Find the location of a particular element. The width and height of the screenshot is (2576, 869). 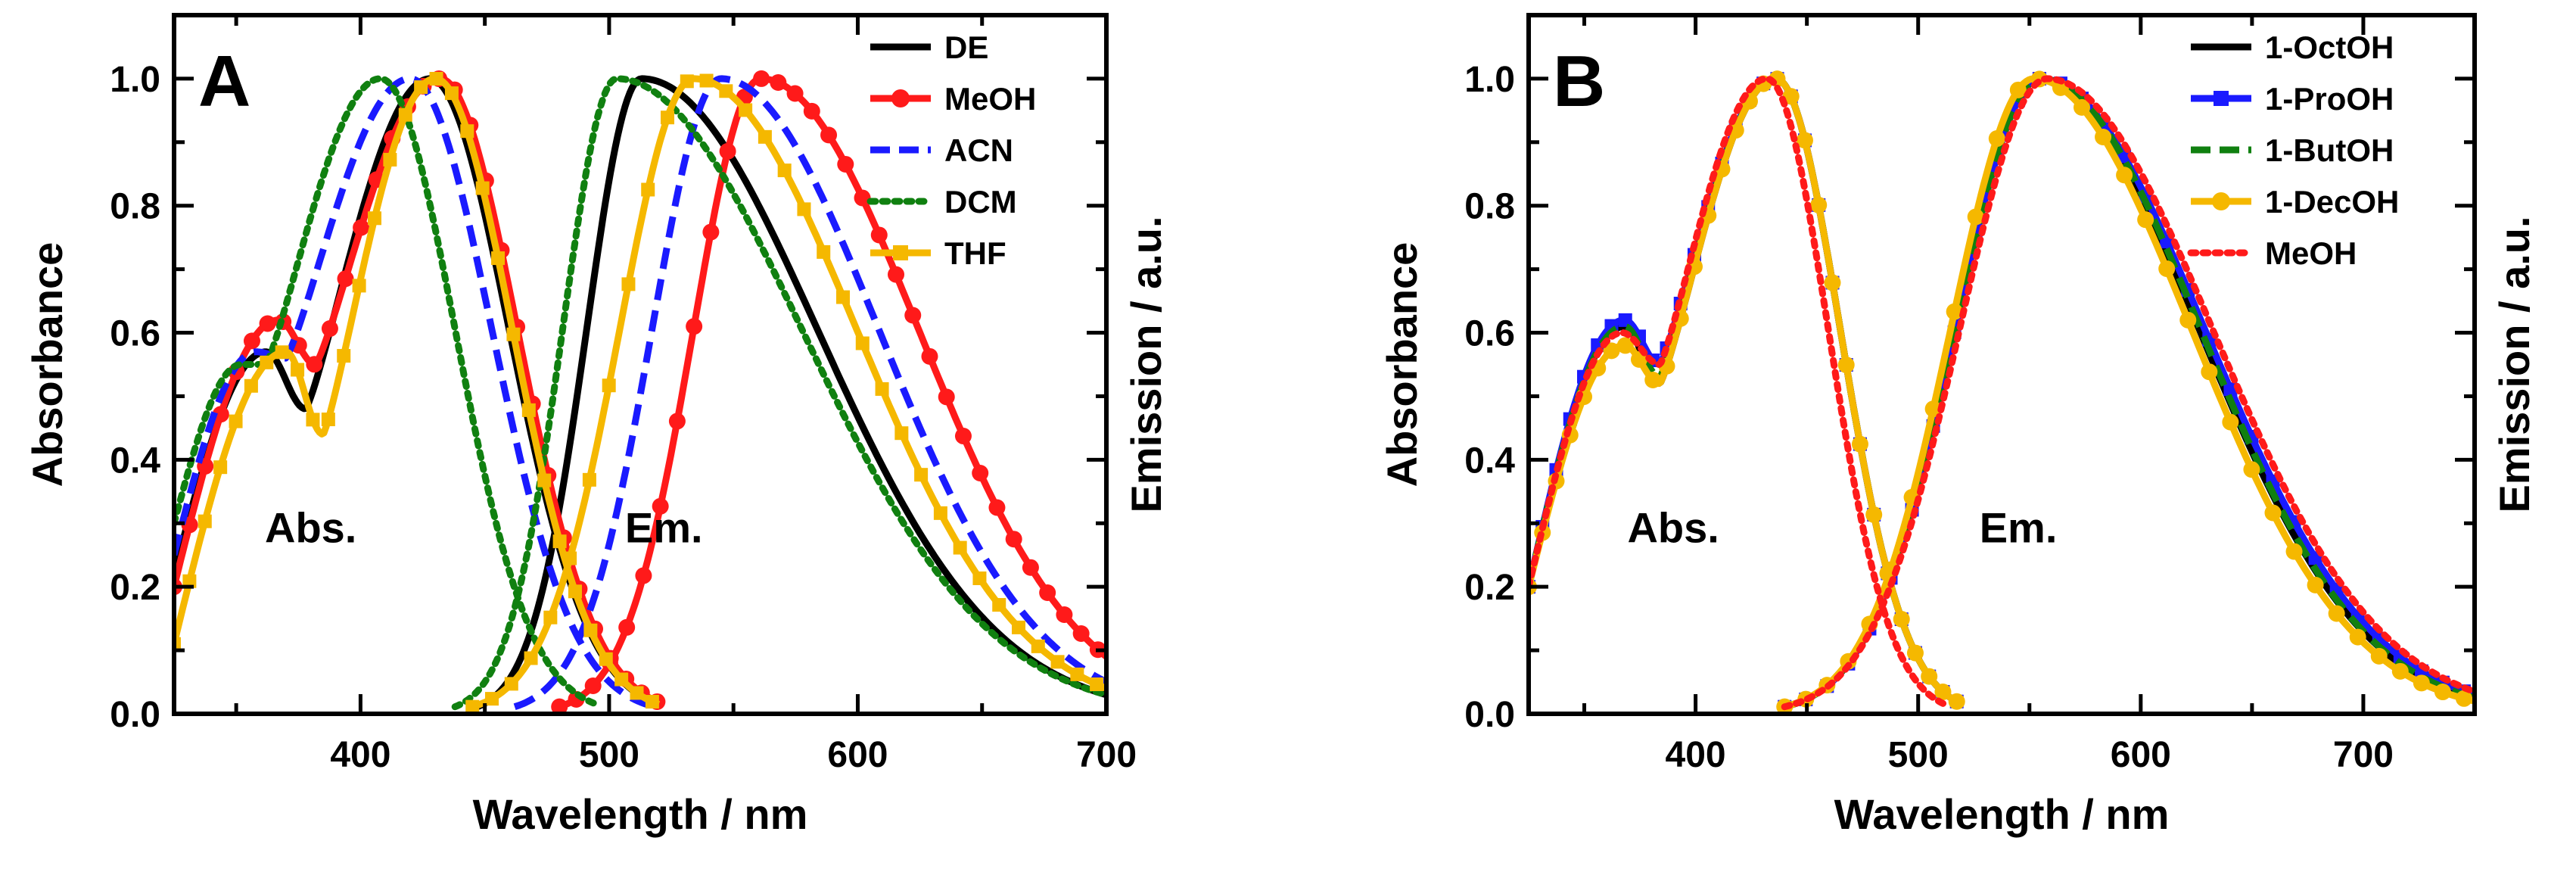

legend-marker is located at coordinates (900, 252).